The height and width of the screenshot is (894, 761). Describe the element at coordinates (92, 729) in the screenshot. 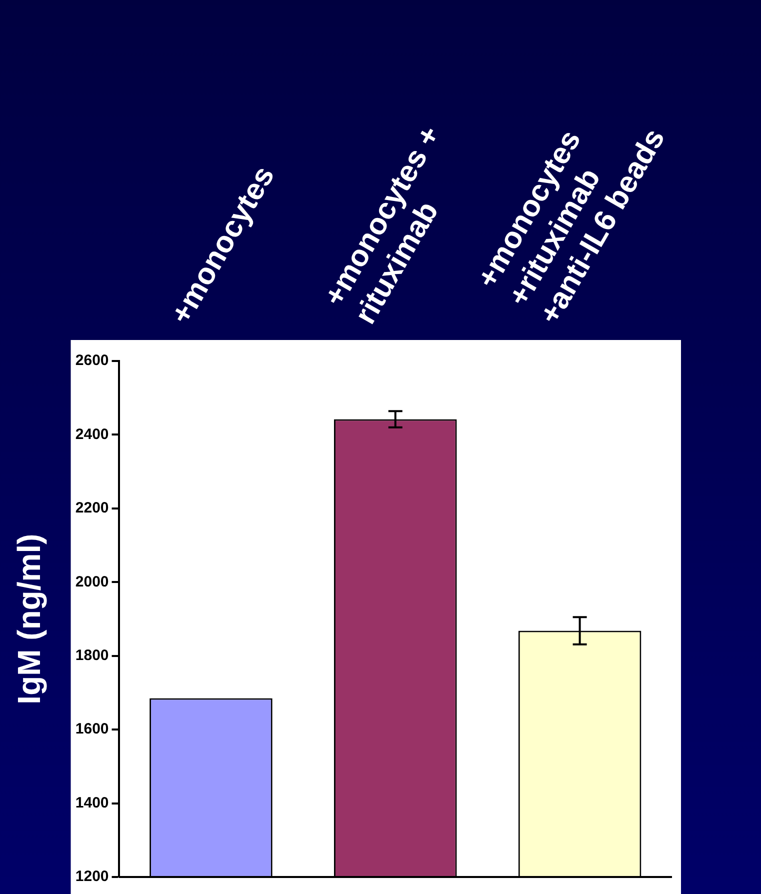

I see `y-tick-label: 1600` at that location.